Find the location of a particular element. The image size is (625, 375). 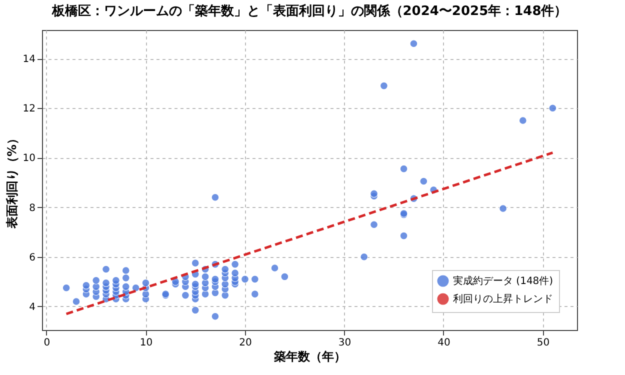

y-tick-label: 8 is located at coordinates (32, 208).